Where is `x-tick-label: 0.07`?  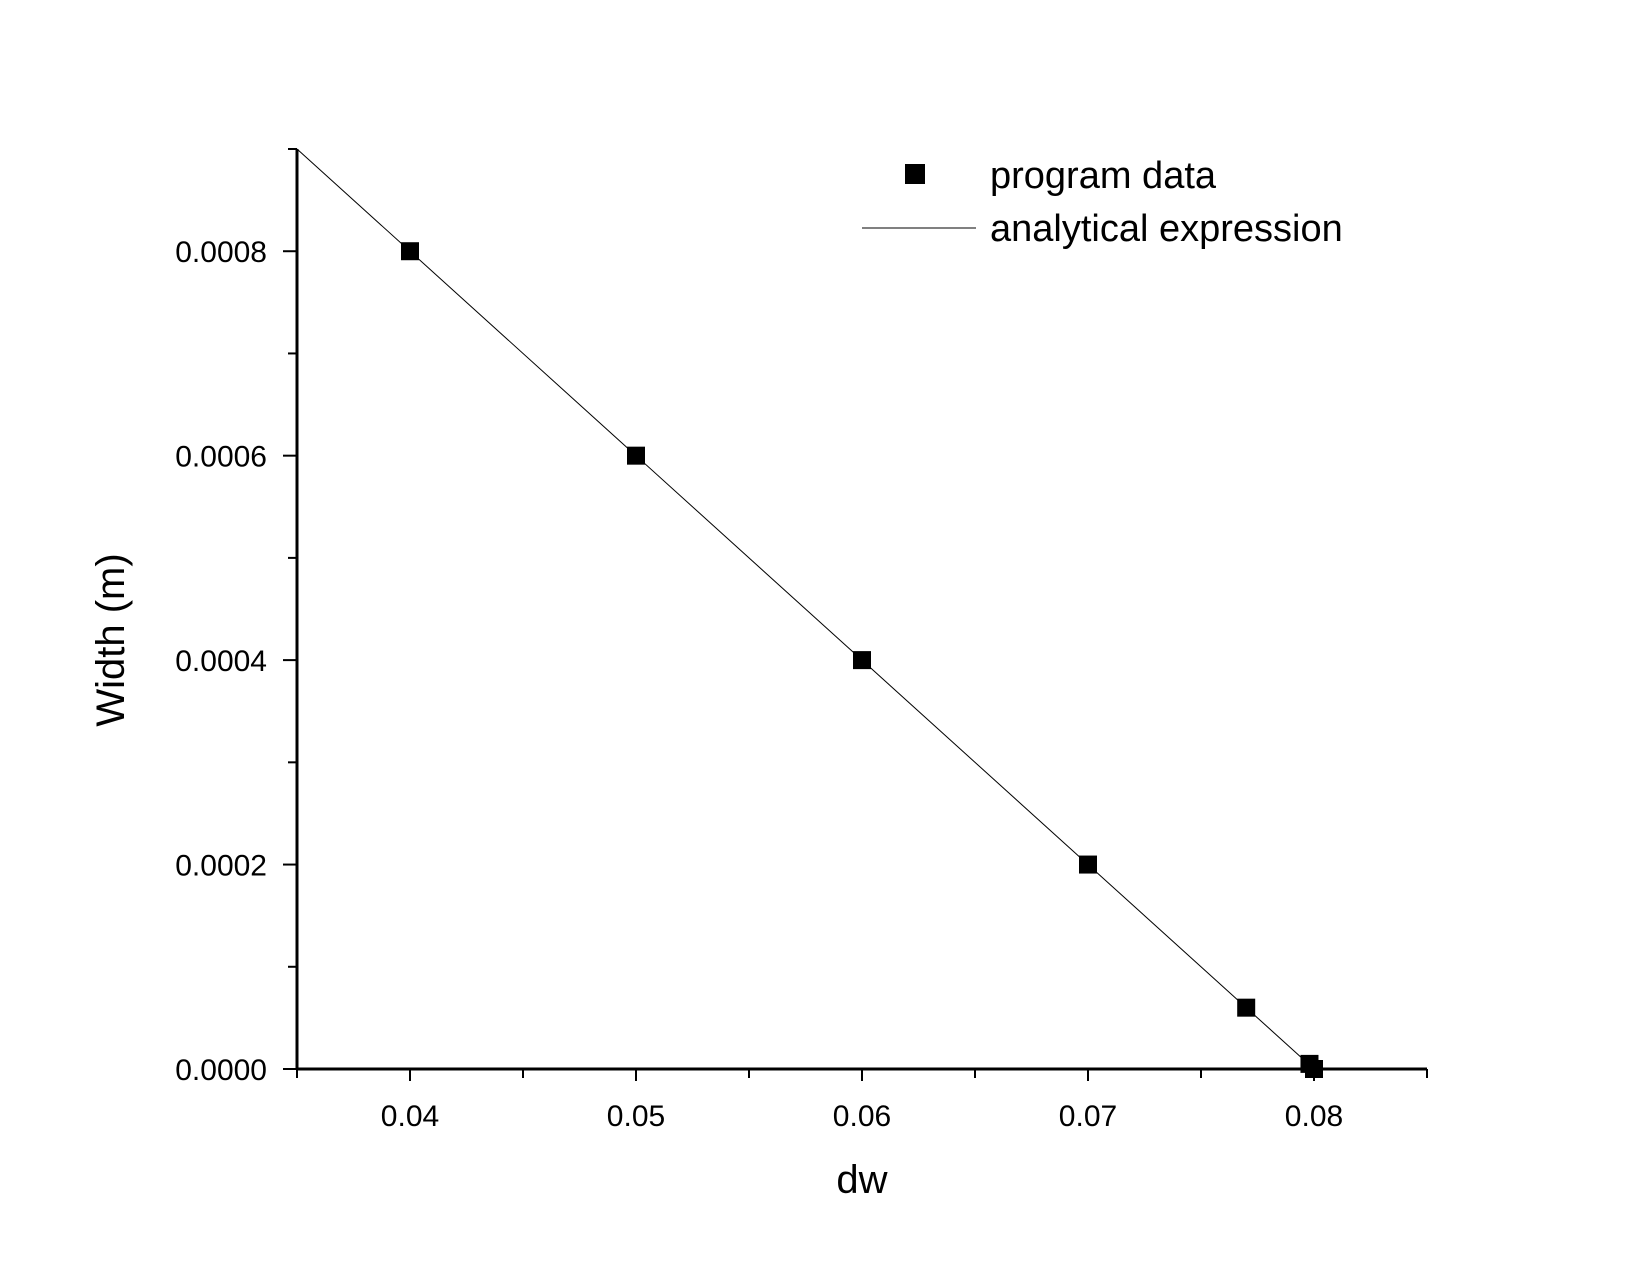
x-tick-label: 0.07 is located at coordinates (1088, 1116).